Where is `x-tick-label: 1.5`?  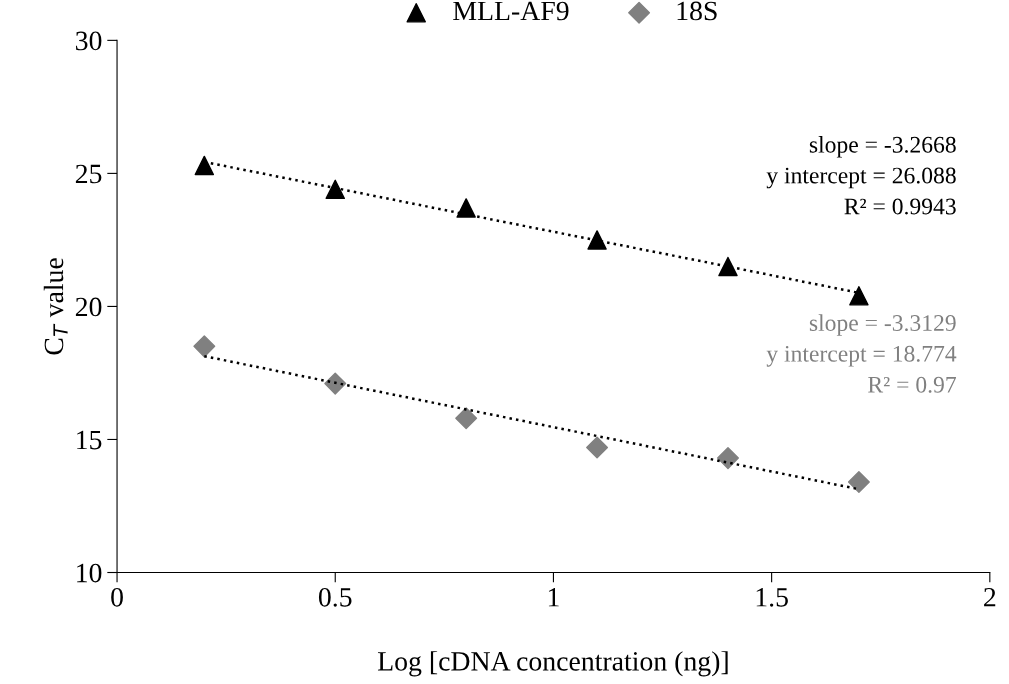
x-tick-label: 1.5 is located at coordinates (772, 597).